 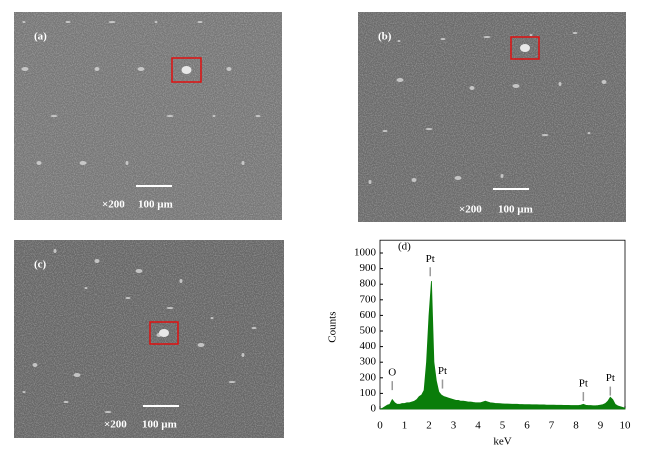 What do you see at coordinates (503, 426) in the screenshot?
I see `x-tick-label: 5` at bounding box center [503, 426].